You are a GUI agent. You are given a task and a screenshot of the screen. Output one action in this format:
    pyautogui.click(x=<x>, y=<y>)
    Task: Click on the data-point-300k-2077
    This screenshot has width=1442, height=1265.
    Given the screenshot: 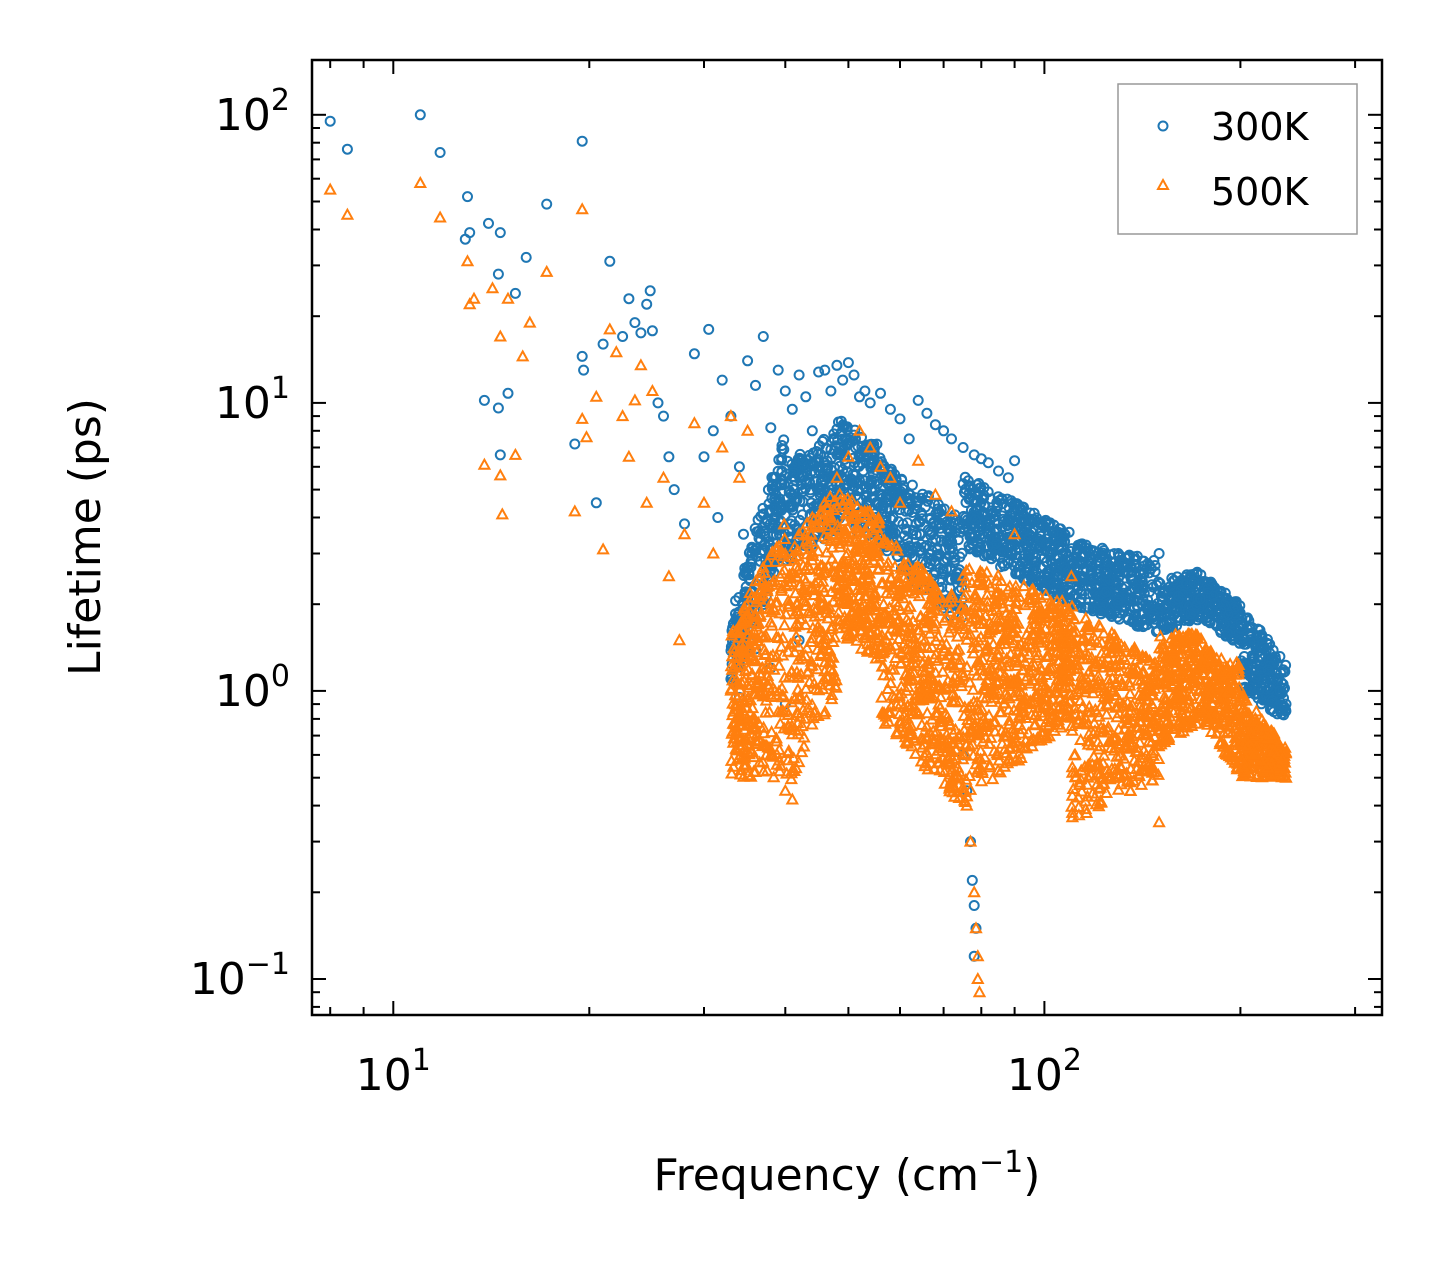 What is the action you would take?
    pyautogui.click(x=862, y=463)
    